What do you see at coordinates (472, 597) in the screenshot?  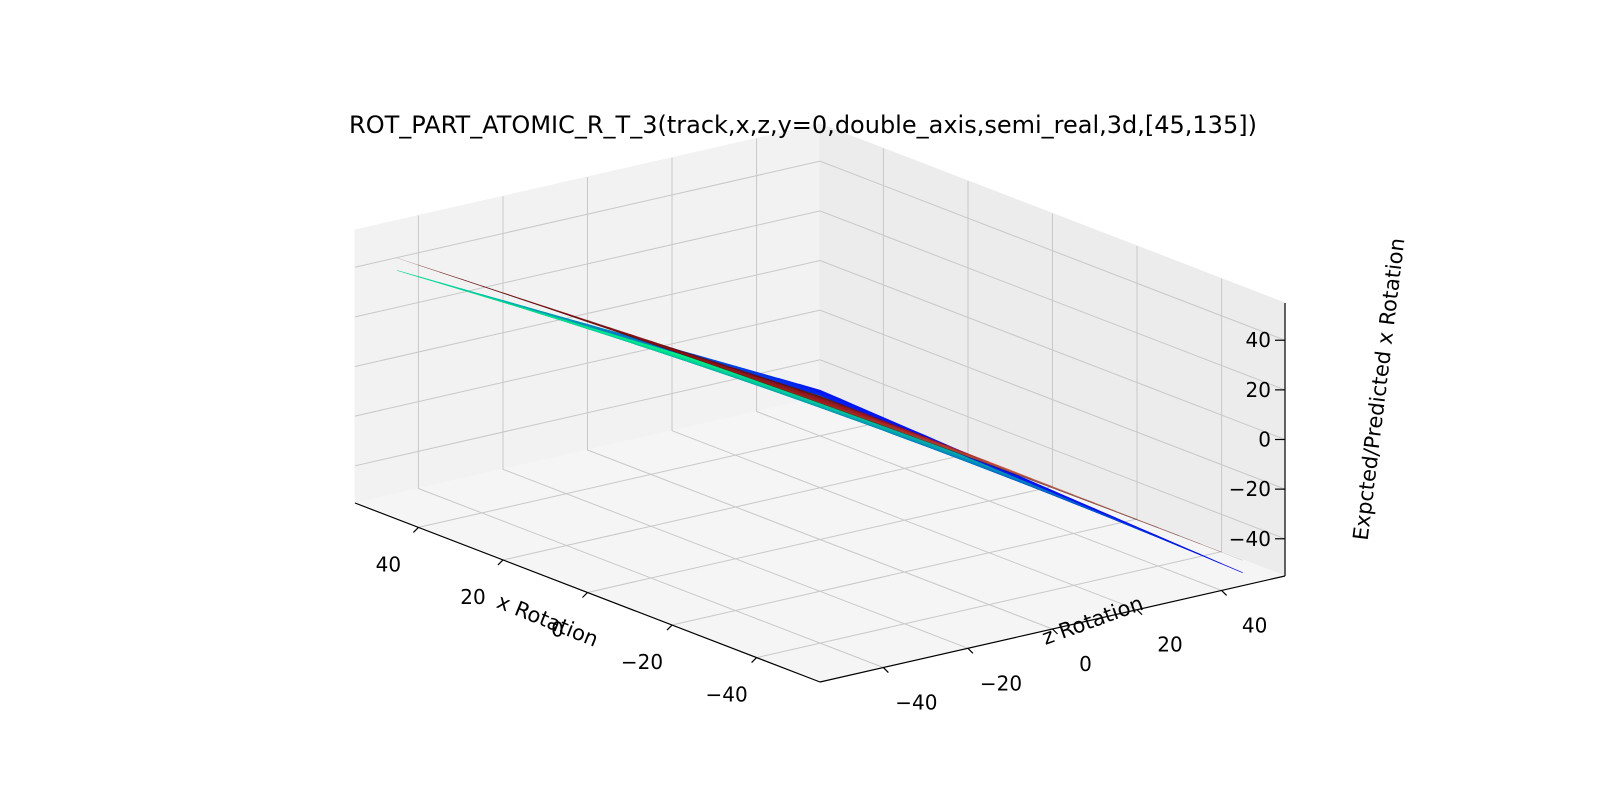 I see `x-tick-label: 20` at bounding box center [472, 597].